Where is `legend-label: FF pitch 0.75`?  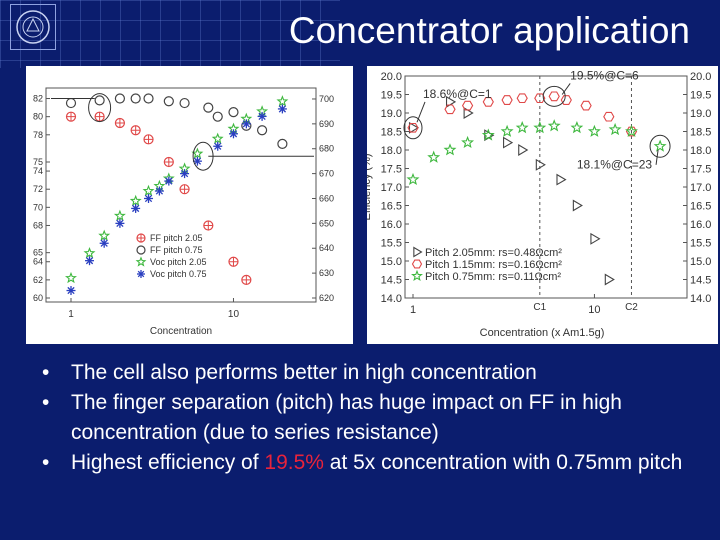
legend-label: FF pitch 0.75 is located at coordinates (176, 250).